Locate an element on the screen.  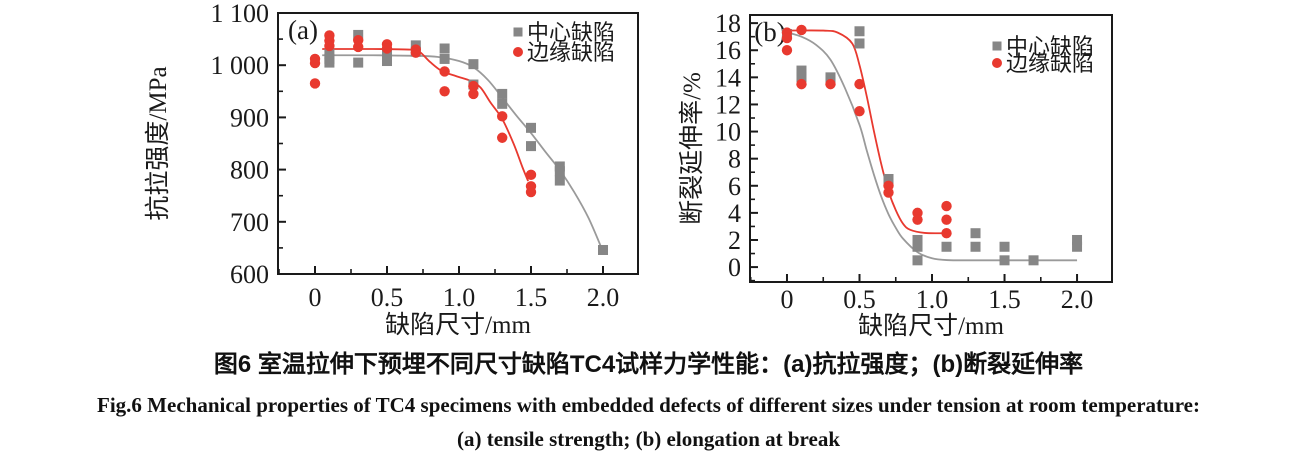
y-tick-label: 0 is located at coordinates (734, 267).